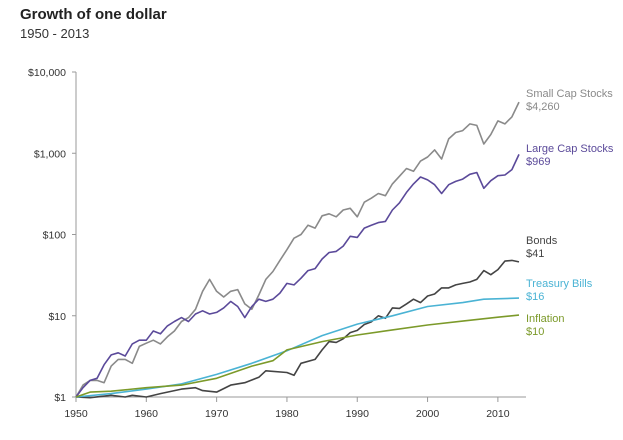 The height and width of the screenshot is (440, 623). What do you see at coordinates (559, 284) in the screenshot?
I see `series-label: Treasury Bills` at bounding box center [559, 284].